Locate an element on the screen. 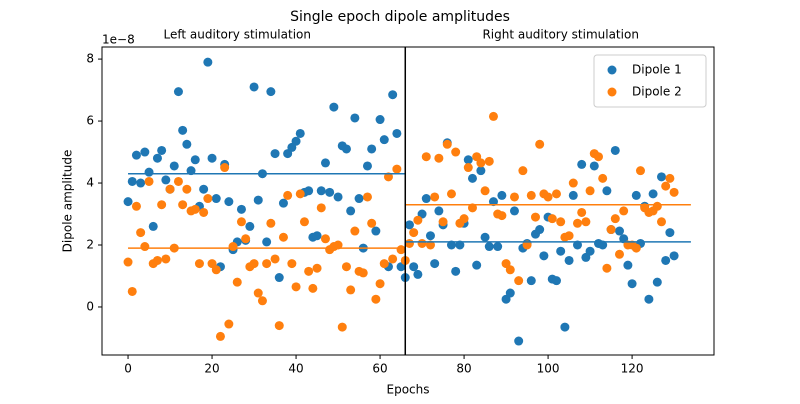 This screenshot has height=404, width=800. y-offset-label: 1e−8 is located at coordinates (118, 40).